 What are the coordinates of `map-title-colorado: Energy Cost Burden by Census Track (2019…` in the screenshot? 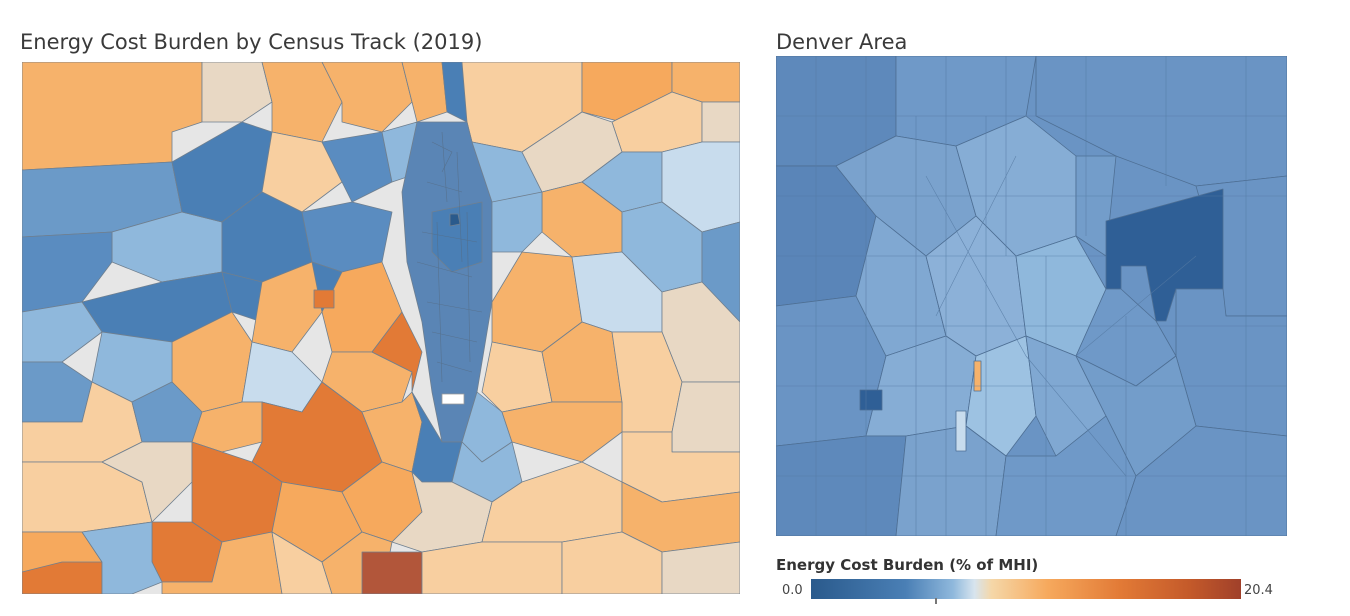 It's located at (251, 42).